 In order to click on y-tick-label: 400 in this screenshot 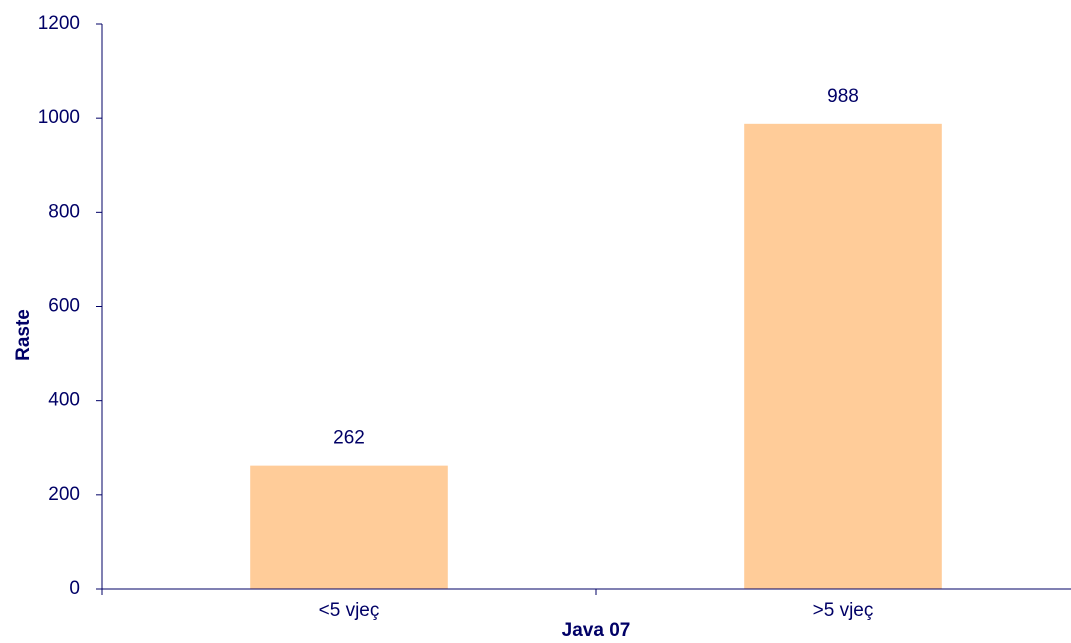, I will do `click(64, 400)`.